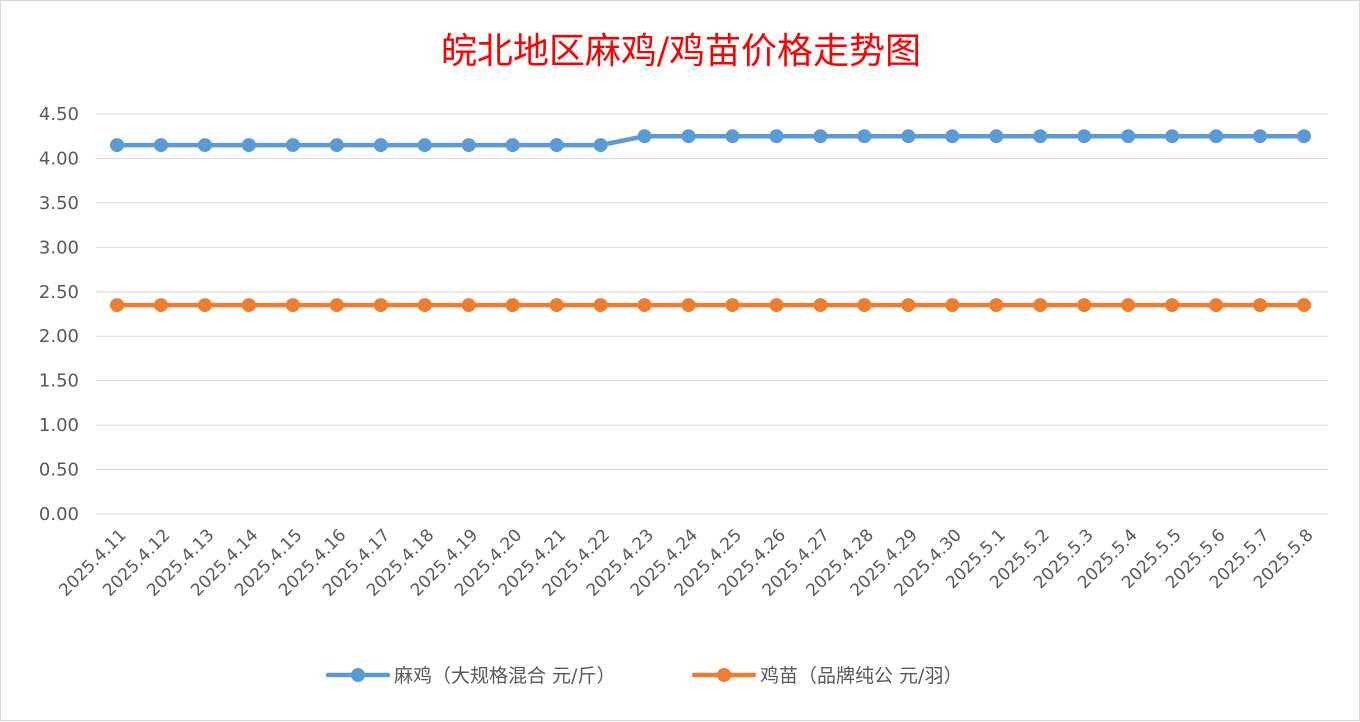 The width and height of the screenshot is (1360, 722). What do you see at coordinates (59, 381) in the screenshot?
I see `y-tick-label: 1.50` at bounding box center [59, 381].